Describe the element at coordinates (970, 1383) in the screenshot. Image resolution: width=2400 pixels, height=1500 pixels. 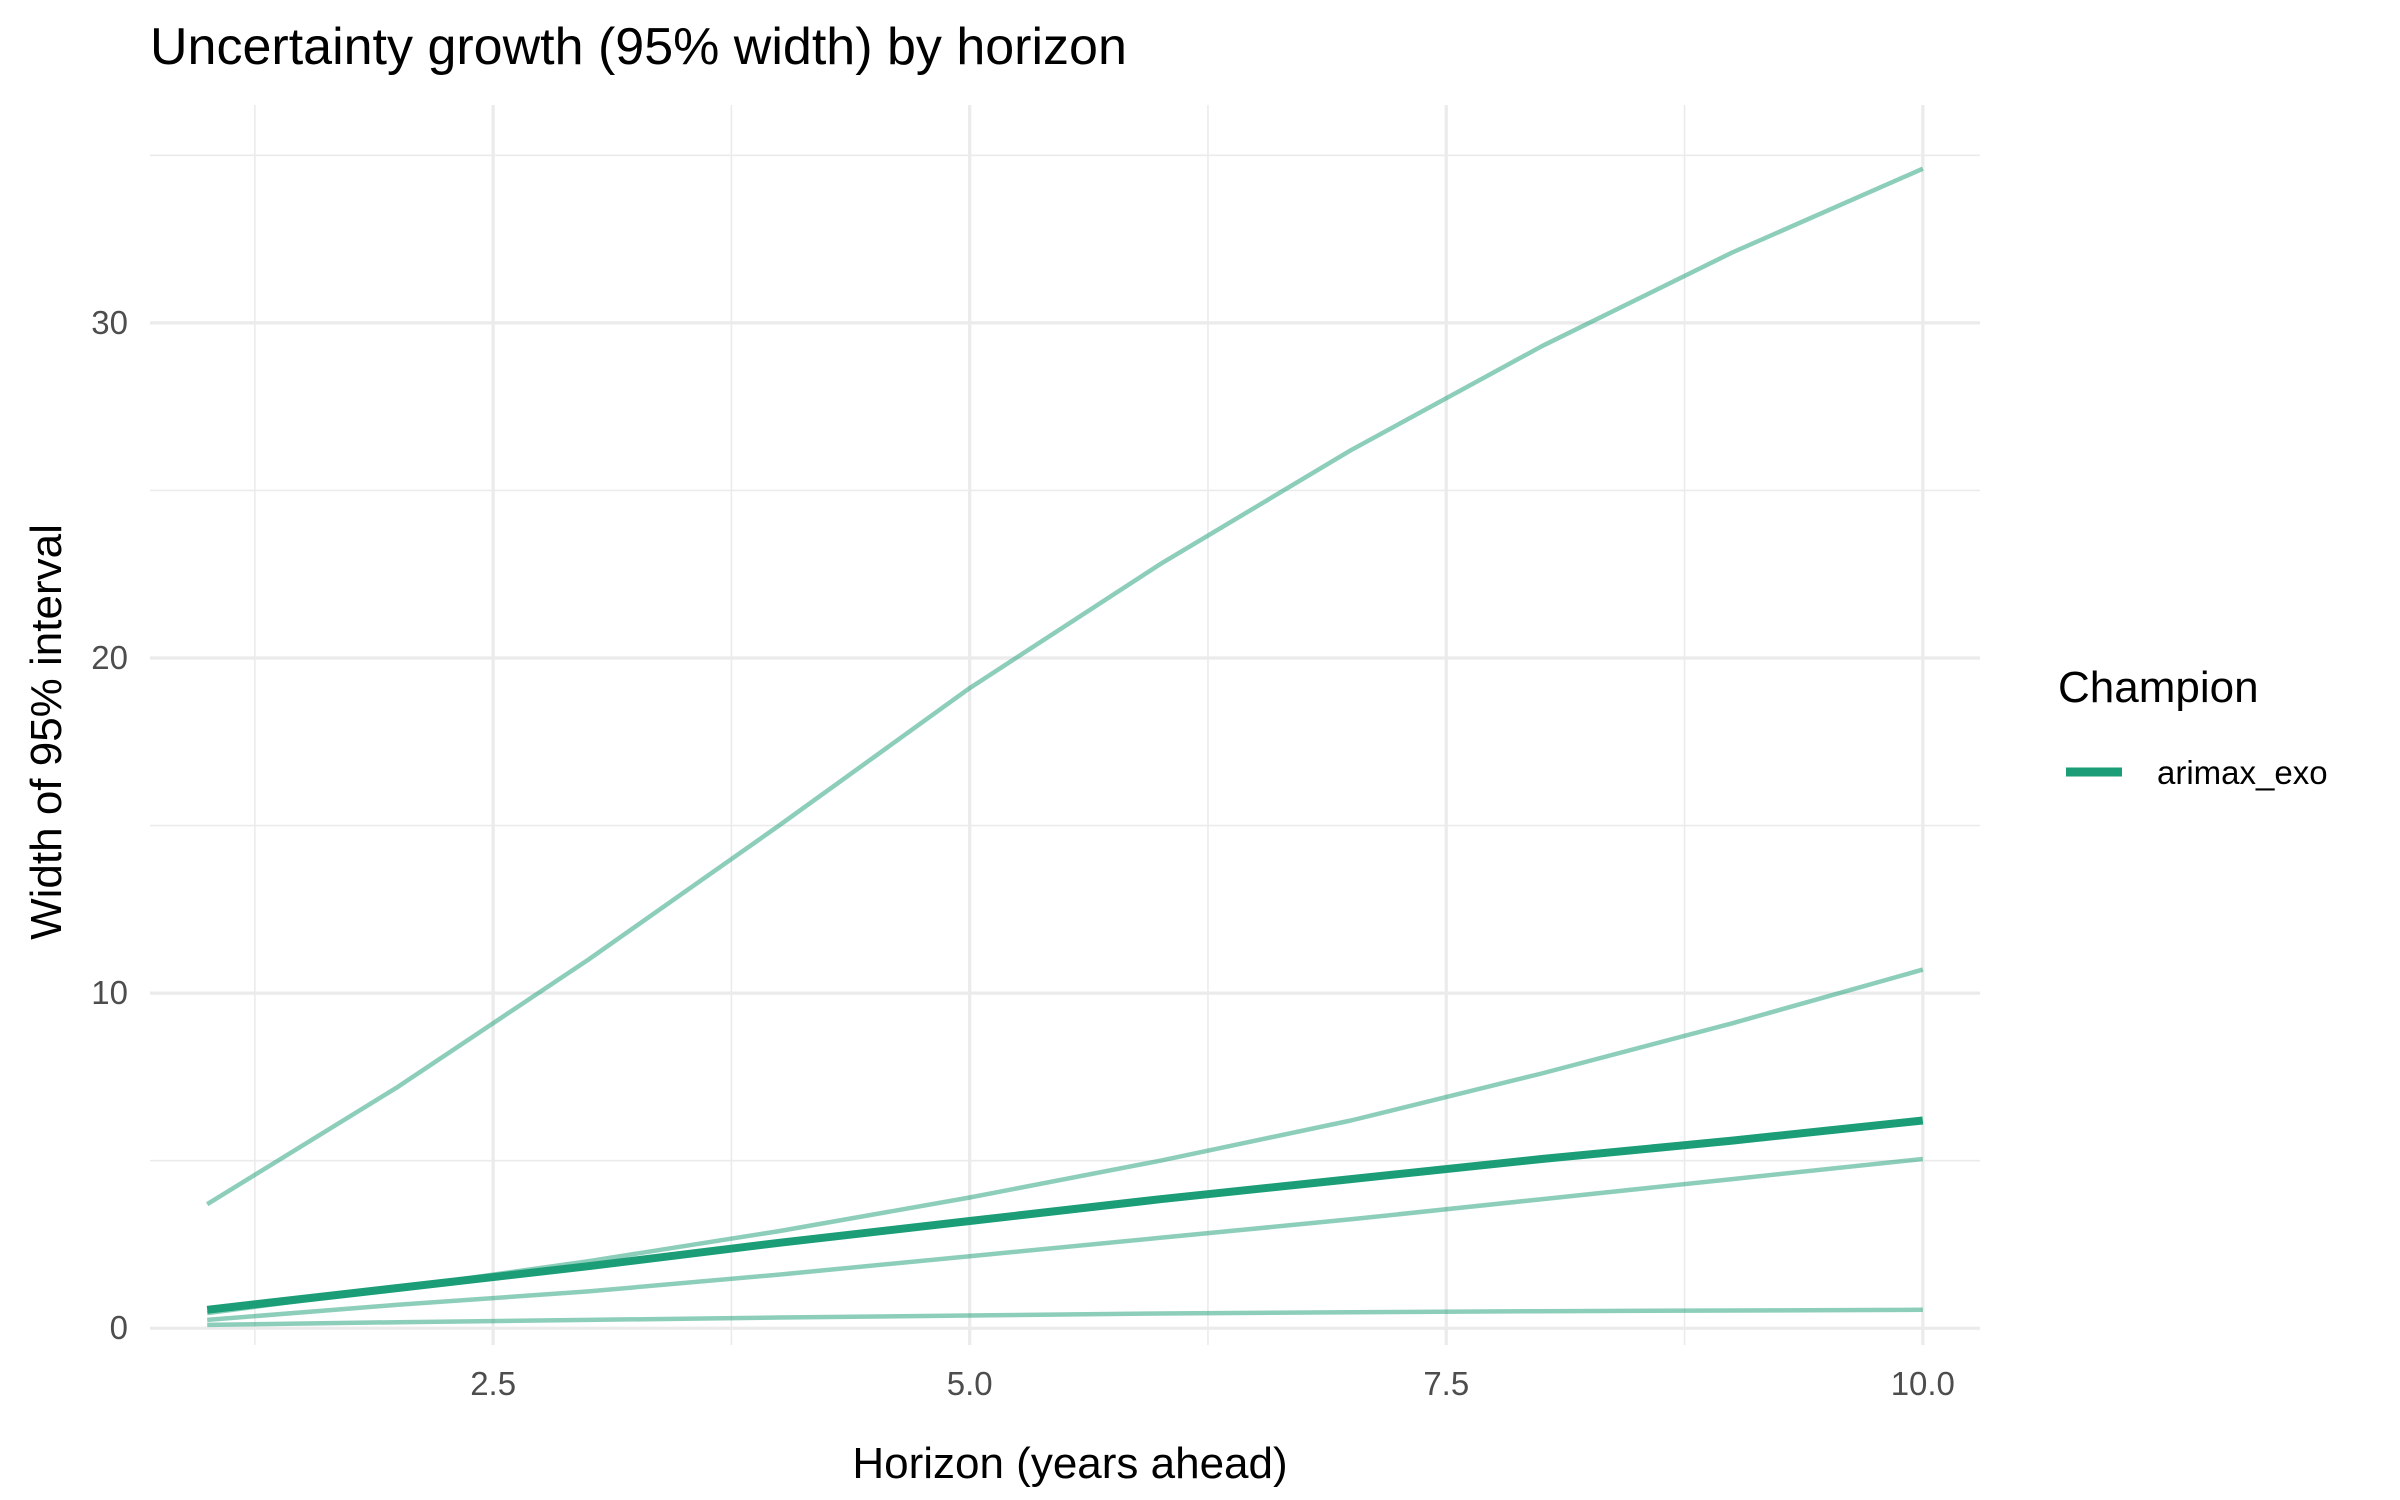
I see `x-tick-label: 5.0` at that location.